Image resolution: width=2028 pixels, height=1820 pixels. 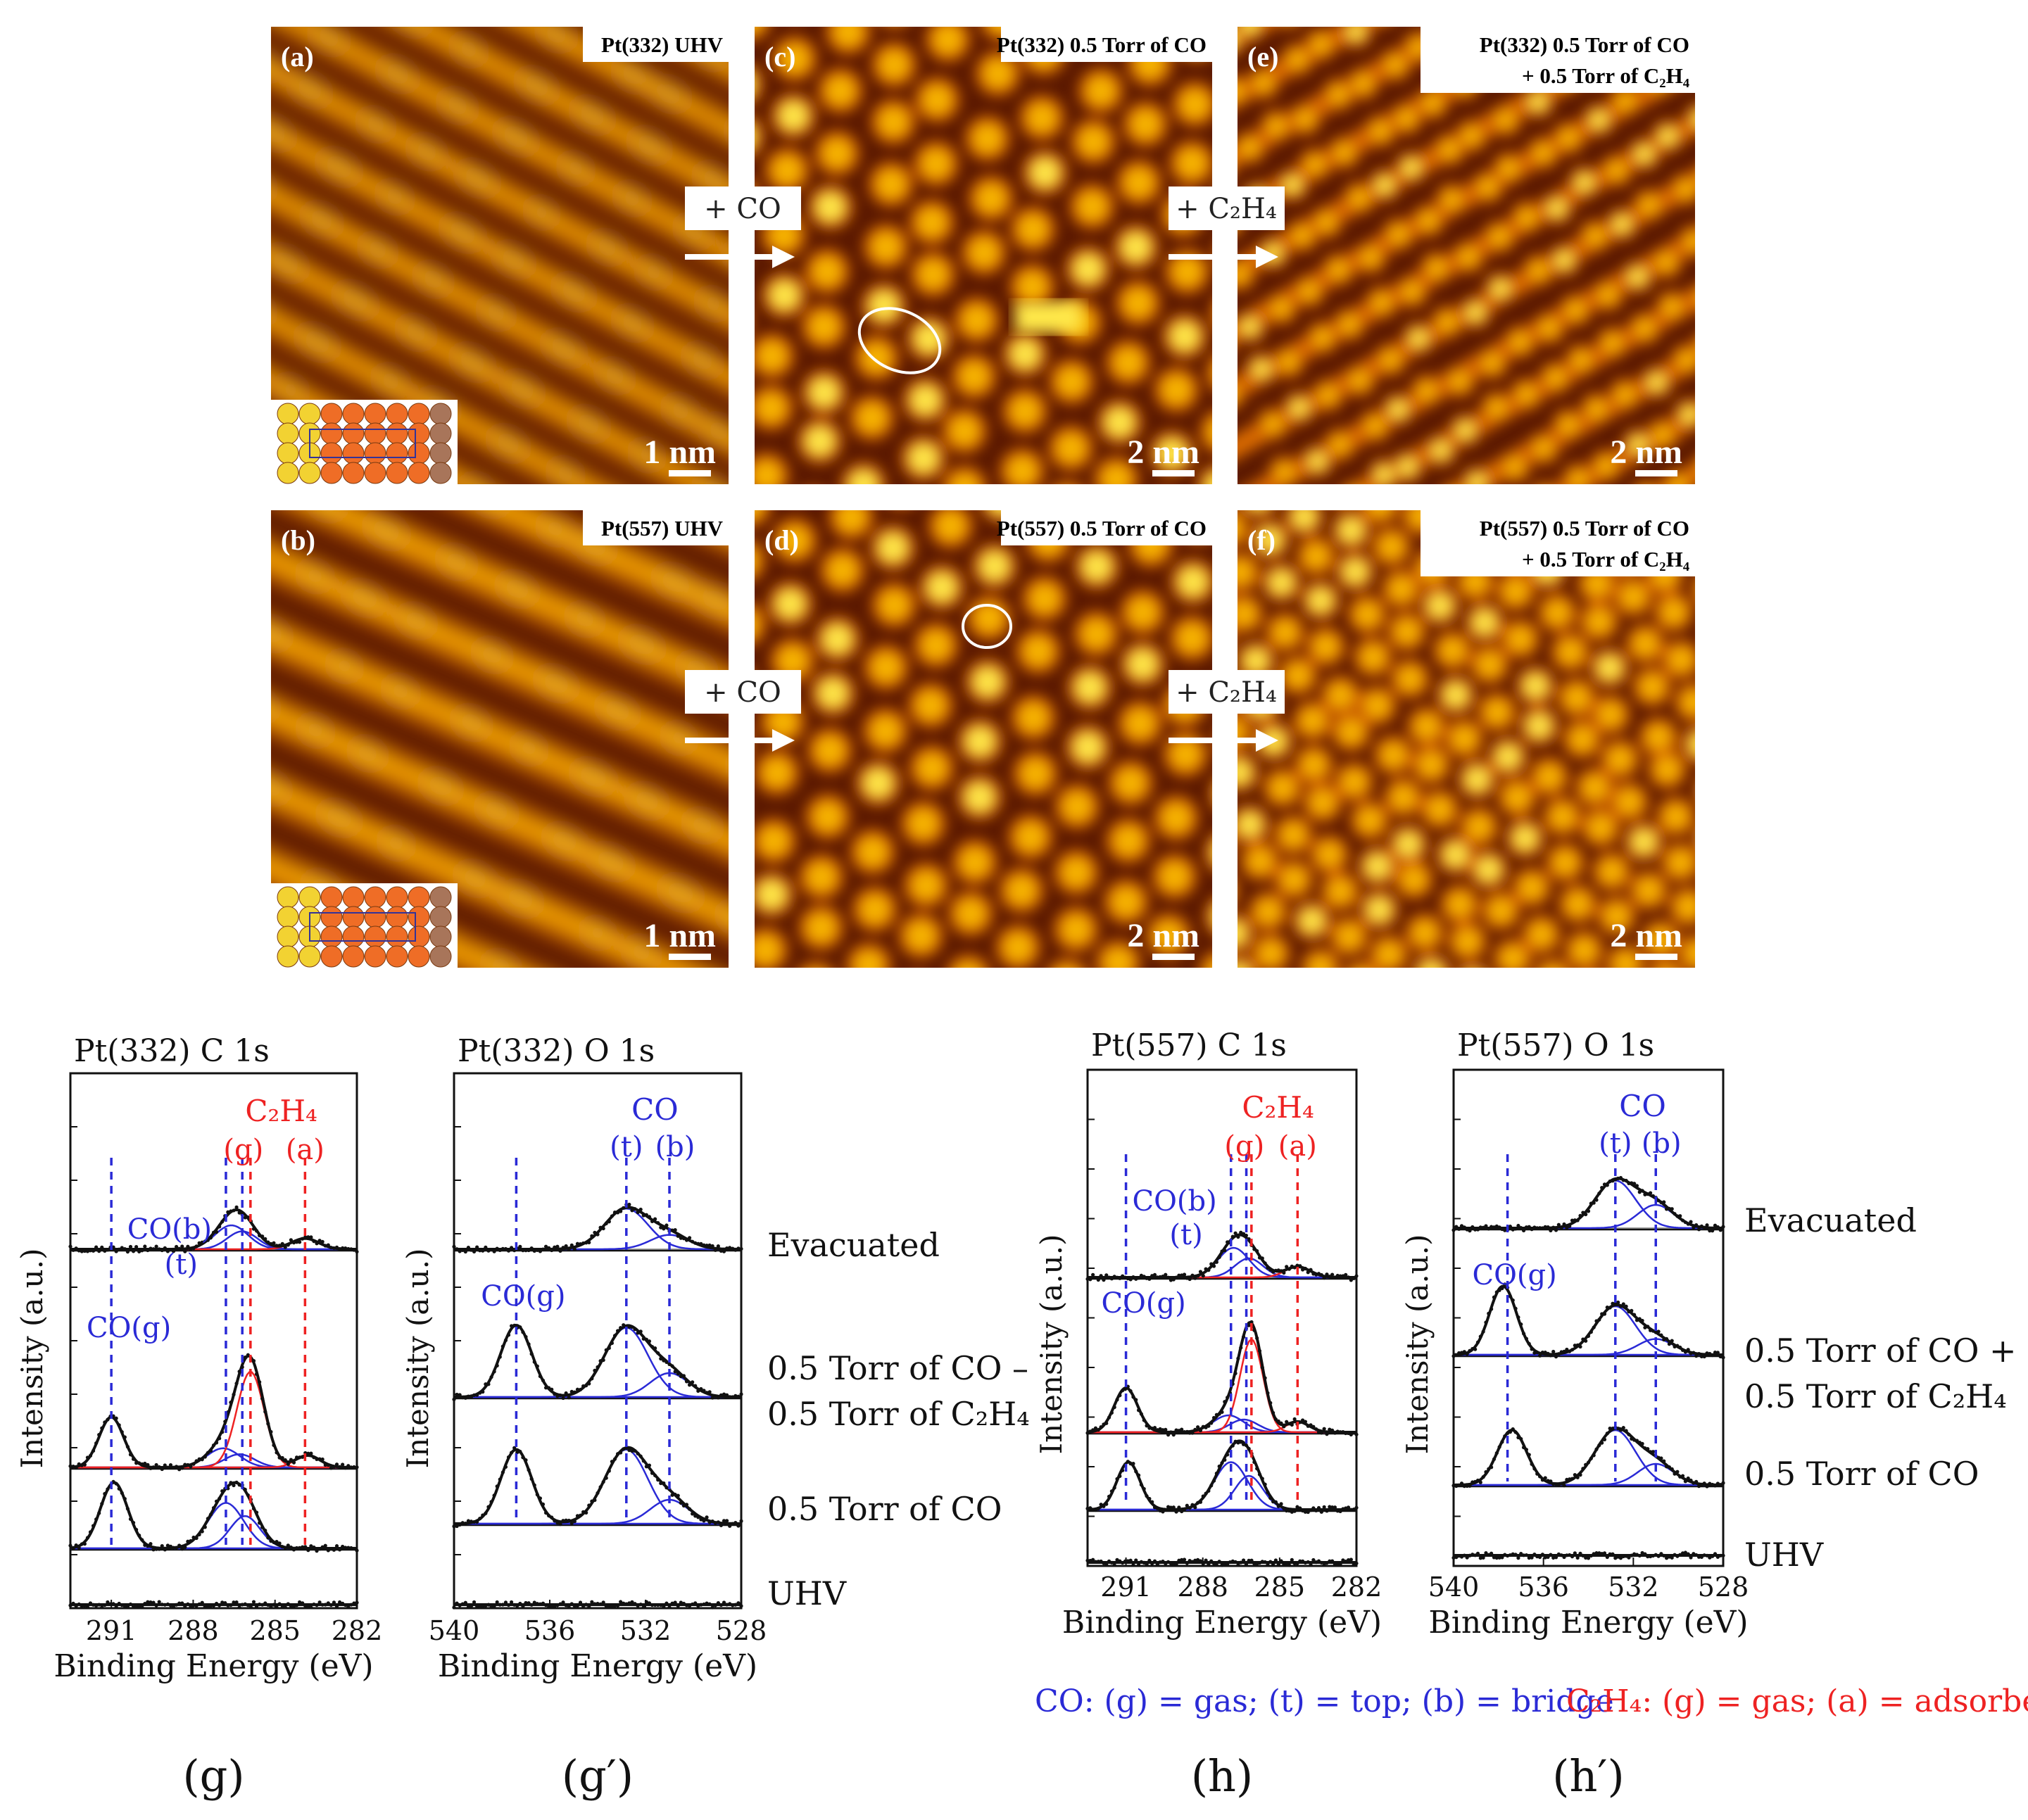 What do you see at coordinates (1454, 1587) in the screenshot?
I see `x-tick-label: 540` at bounding box center [1454, 1587].